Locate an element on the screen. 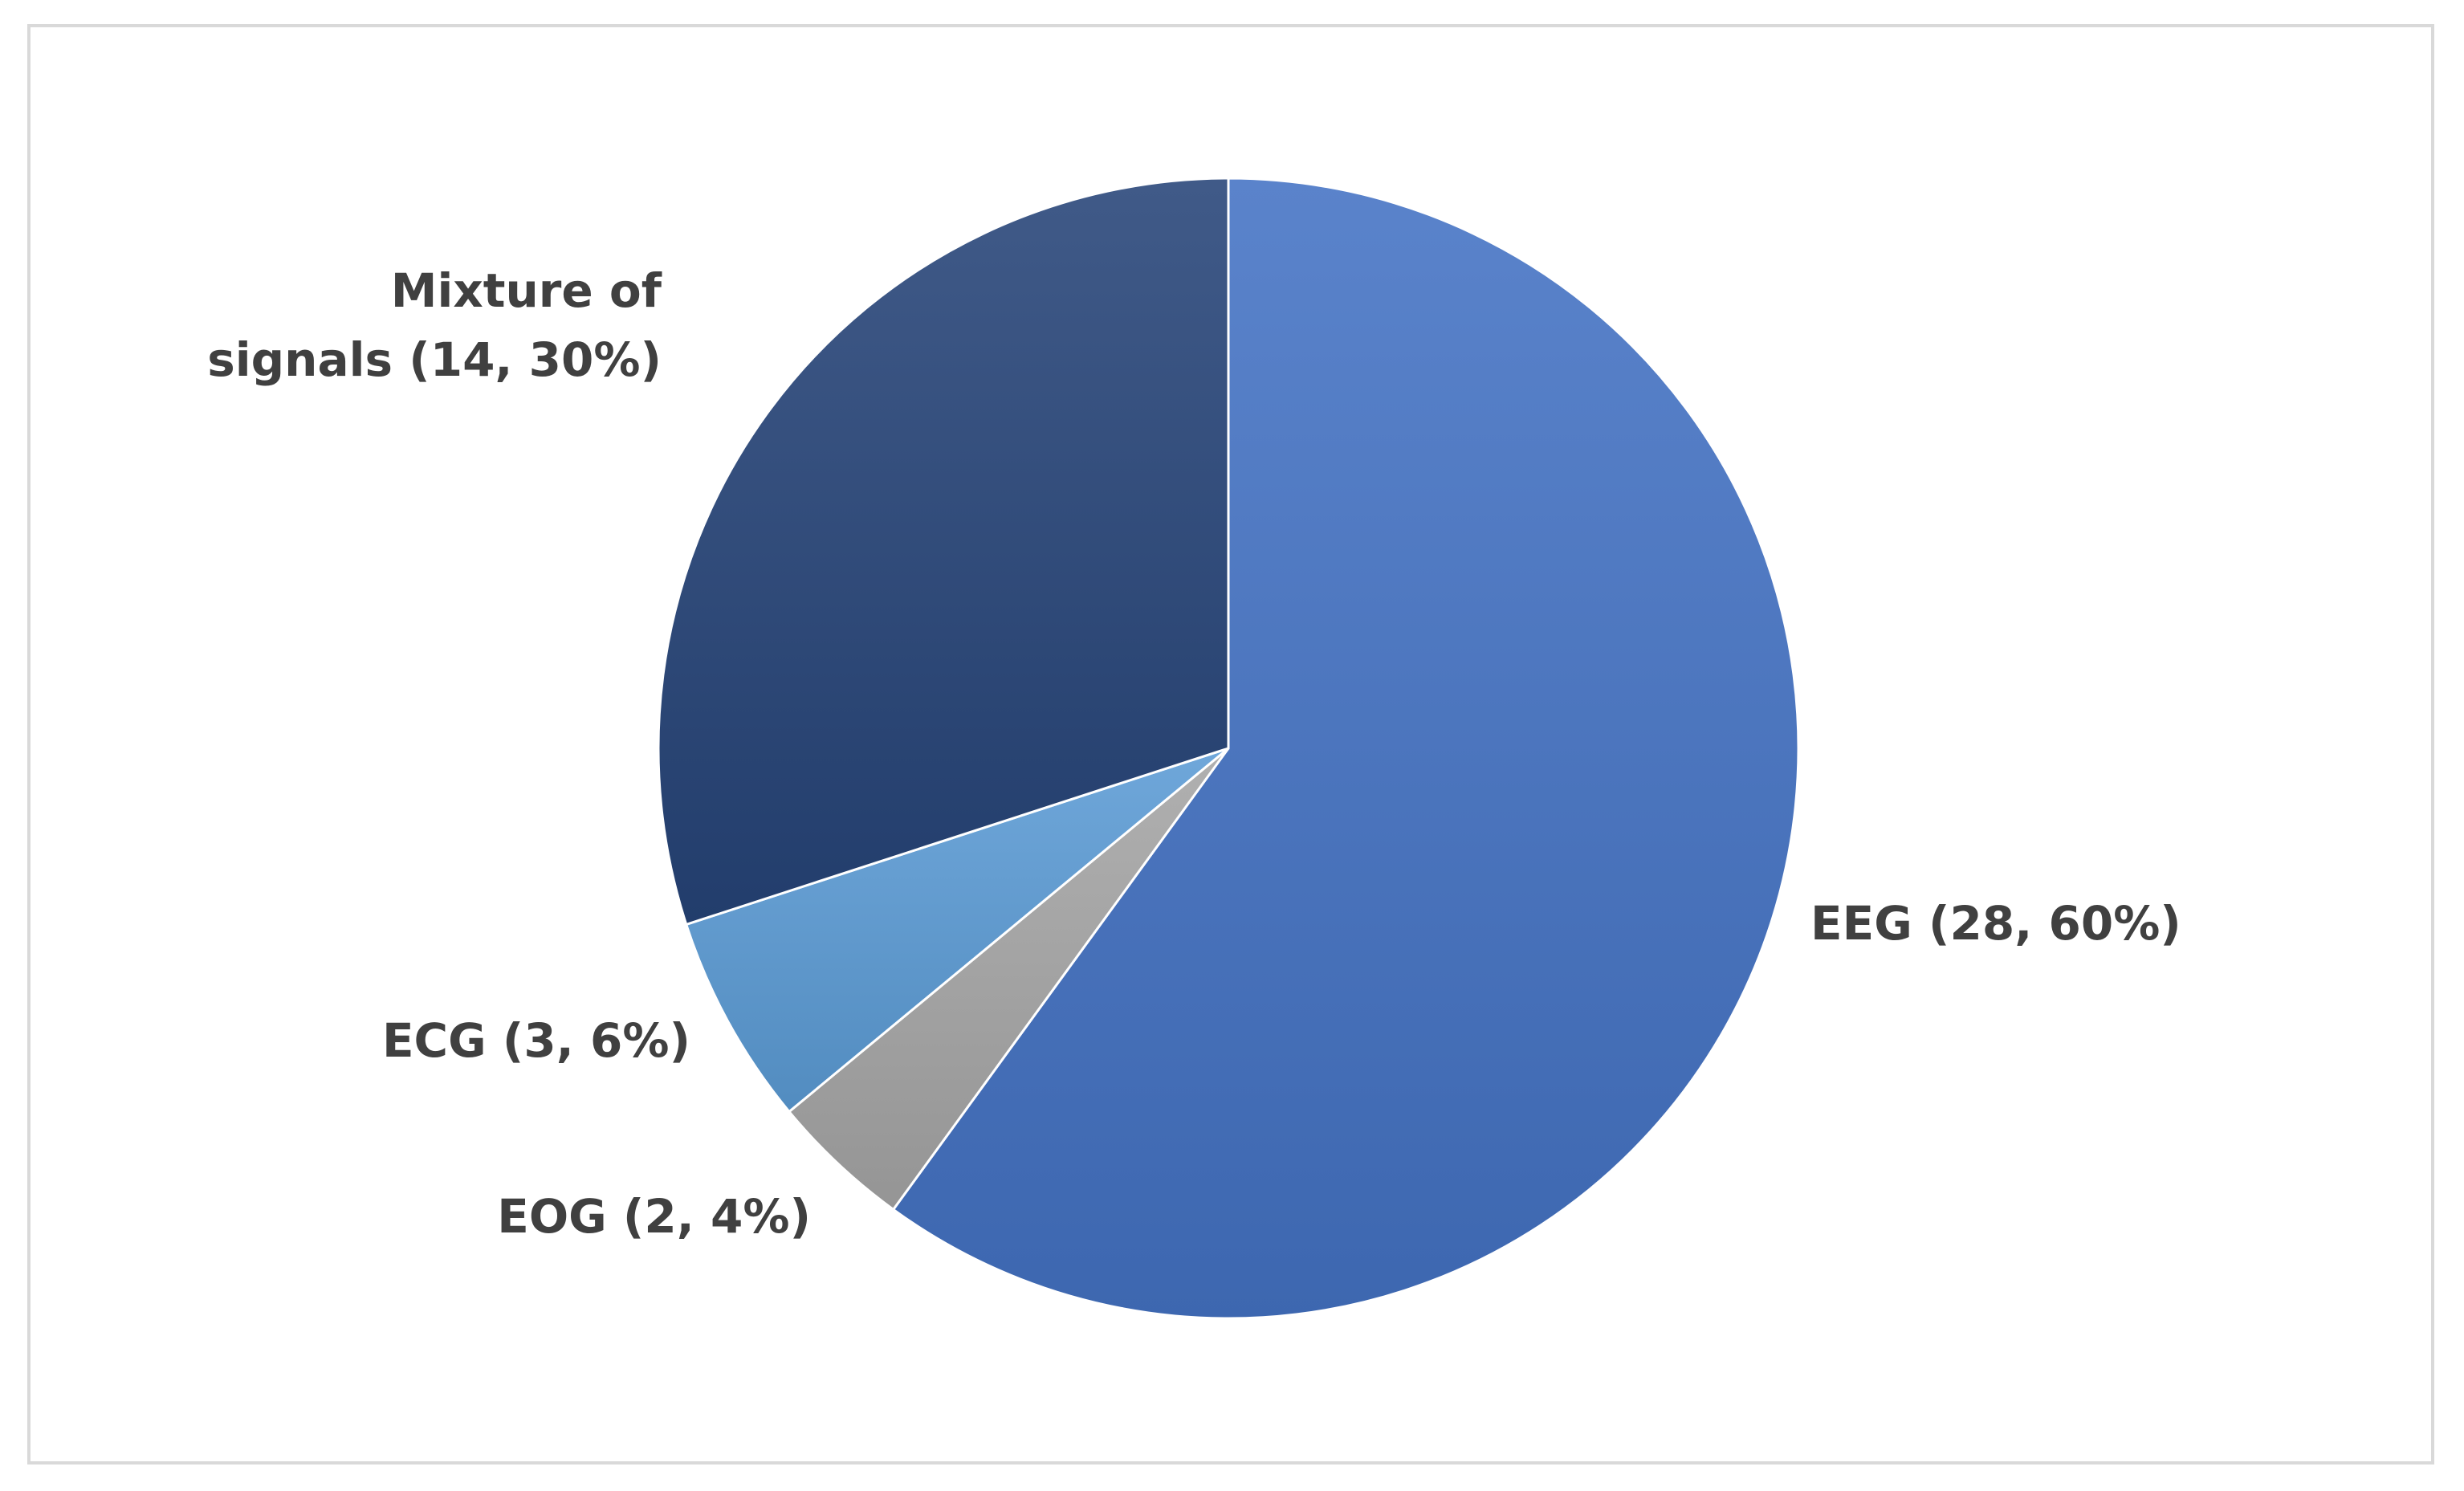 This screenshot has height=1491, width=2464. slice-label-eog: EOG (2, 4%) is located at coordinates (654, 1216).